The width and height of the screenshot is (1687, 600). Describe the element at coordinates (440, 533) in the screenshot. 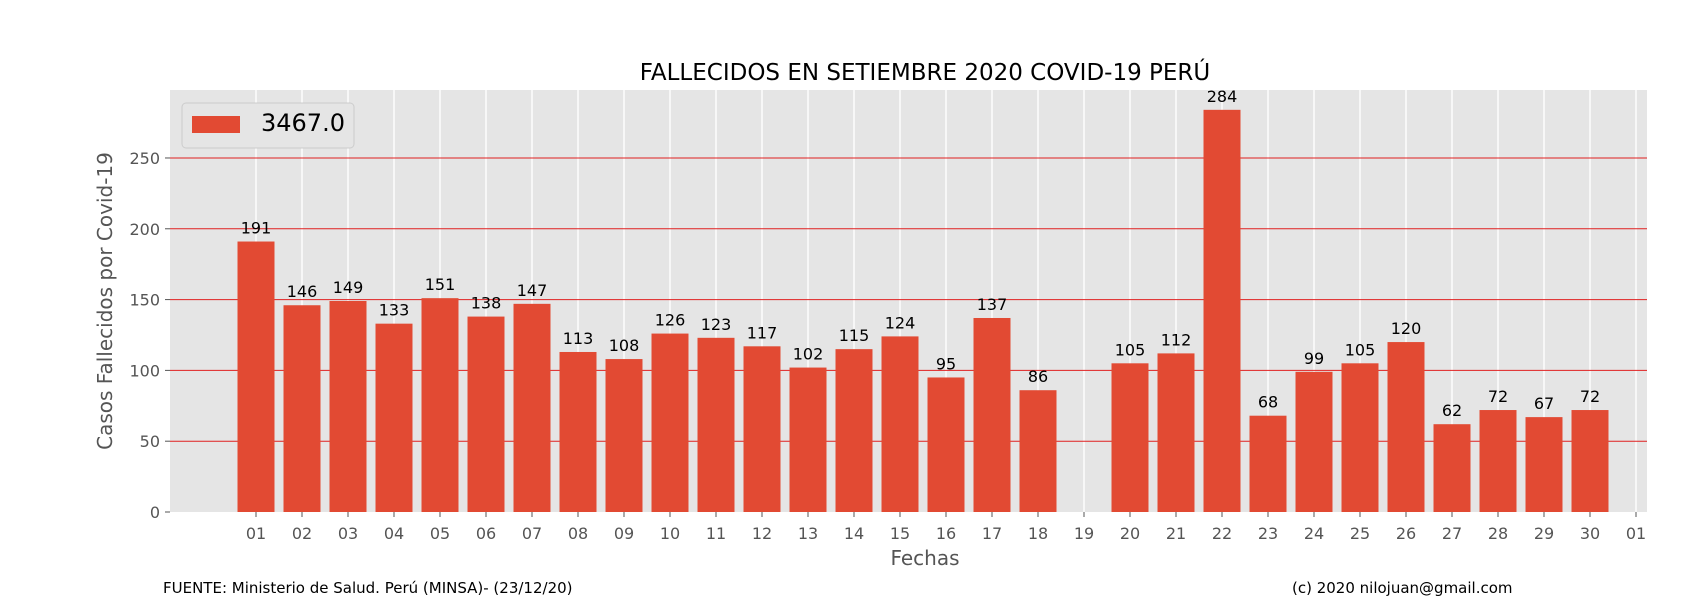

I see `x-tick-label: 05` at that location.